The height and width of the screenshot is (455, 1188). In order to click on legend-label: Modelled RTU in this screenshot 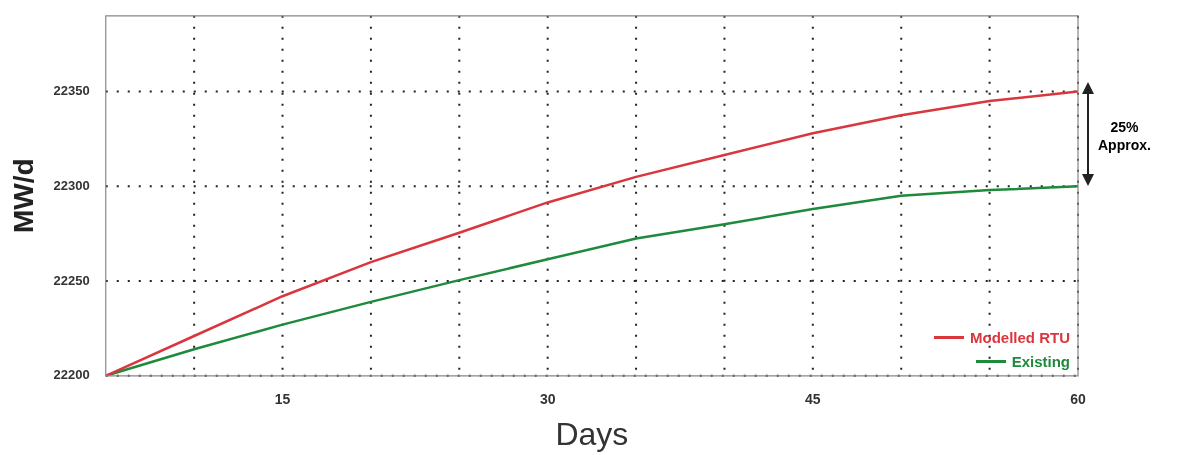, I will do `click(1020, 338)`.